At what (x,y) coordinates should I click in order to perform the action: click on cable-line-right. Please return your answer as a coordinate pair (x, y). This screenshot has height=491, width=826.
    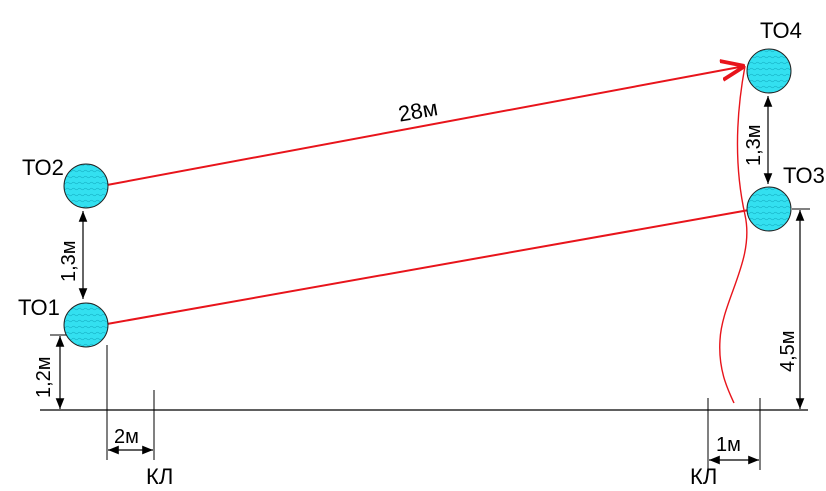
    Looking at the image, I should click on (733, 234).